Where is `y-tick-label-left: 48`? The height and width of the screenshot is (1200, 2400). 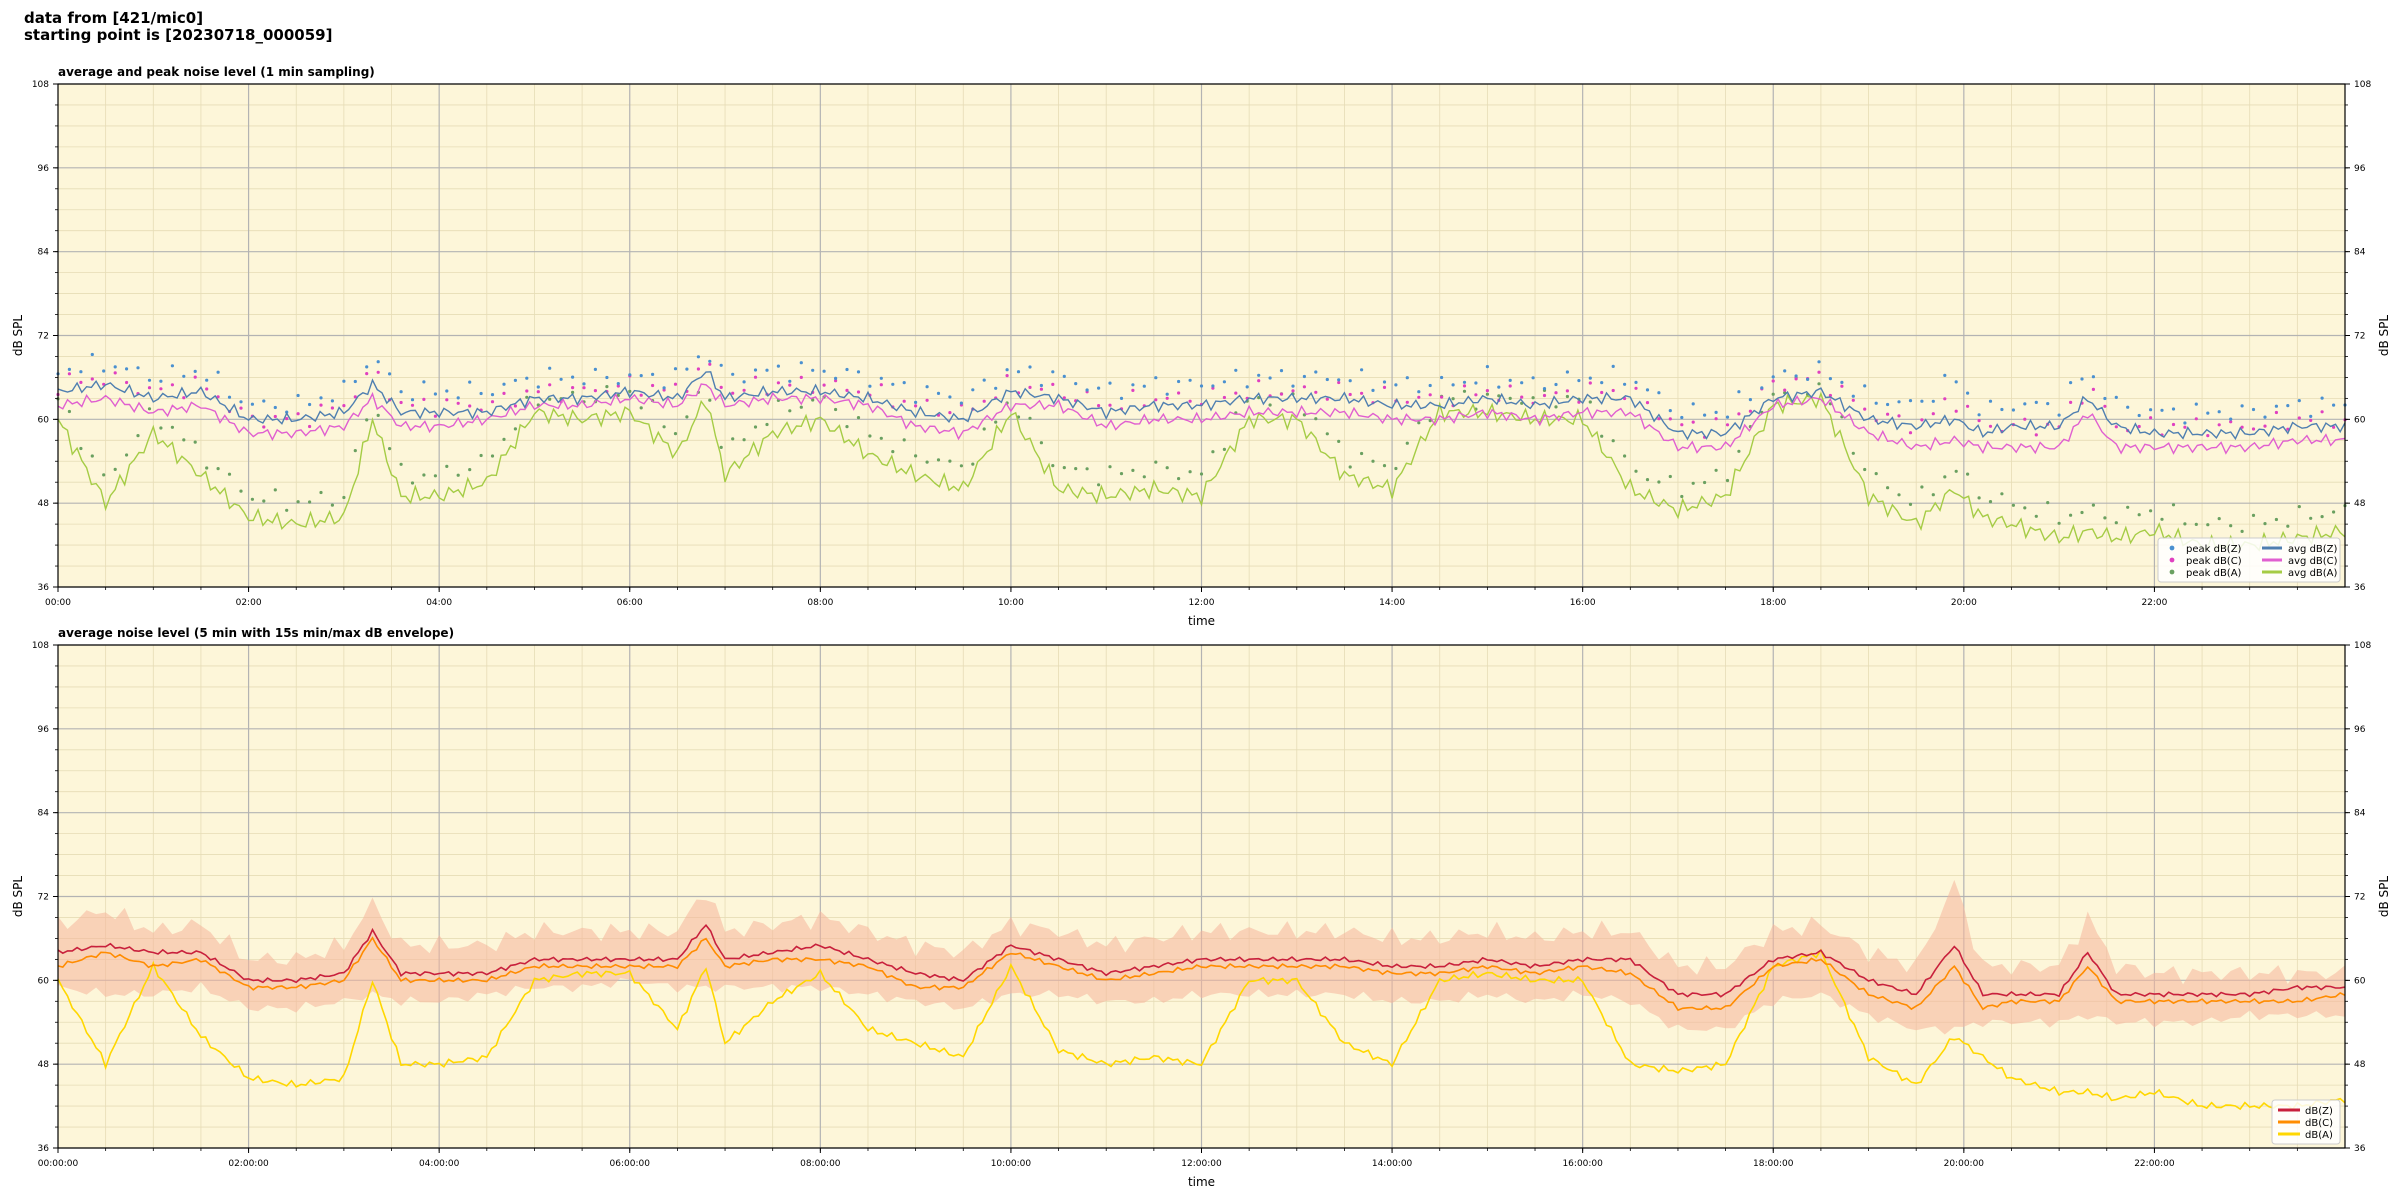
y-tick-label-left: 48 is located at coordinates (44, 504).